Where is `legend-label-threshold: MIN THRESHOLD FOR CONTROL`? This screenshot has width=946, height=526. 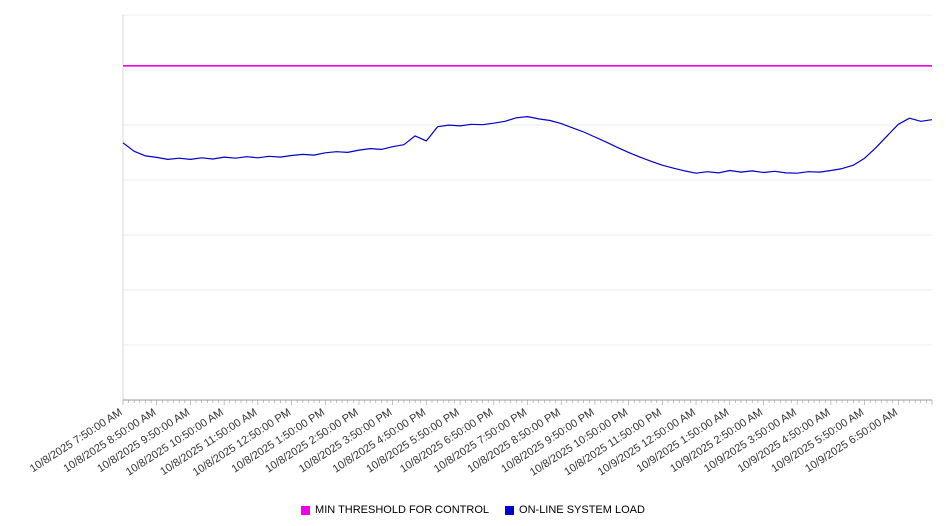 legend-label-threshold: MIN THRESHOLD FOR CONTROL is located at coordinates (402, 510).